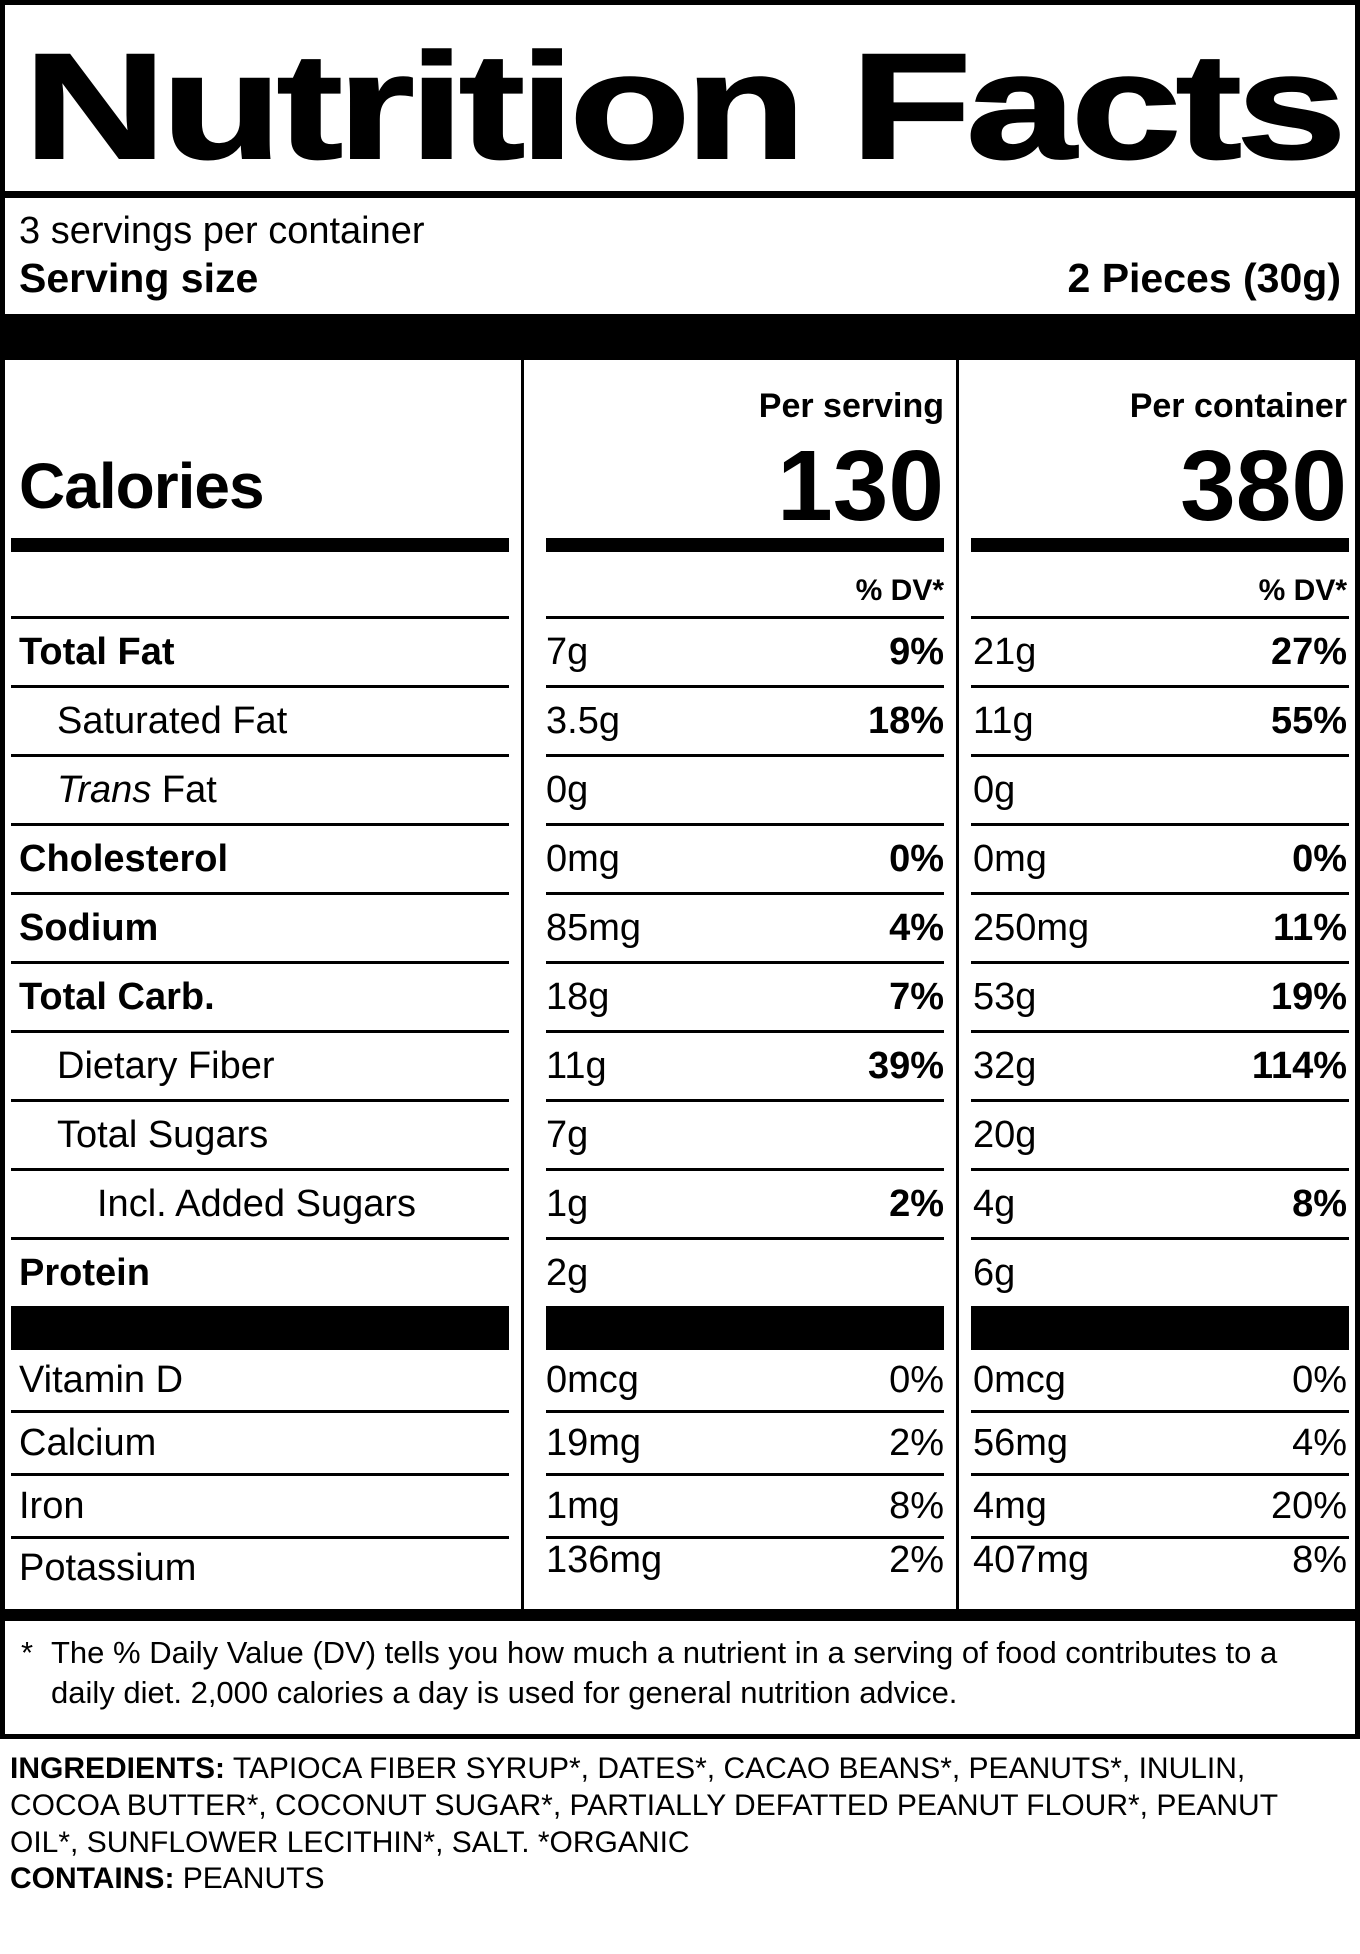 The height and width of the screenshot is (1954, 1360). What do you see at coordinates (52, 1505) in the screenshot?
I see `vitamin-label: Iron` at bounding box center [52, 1505].